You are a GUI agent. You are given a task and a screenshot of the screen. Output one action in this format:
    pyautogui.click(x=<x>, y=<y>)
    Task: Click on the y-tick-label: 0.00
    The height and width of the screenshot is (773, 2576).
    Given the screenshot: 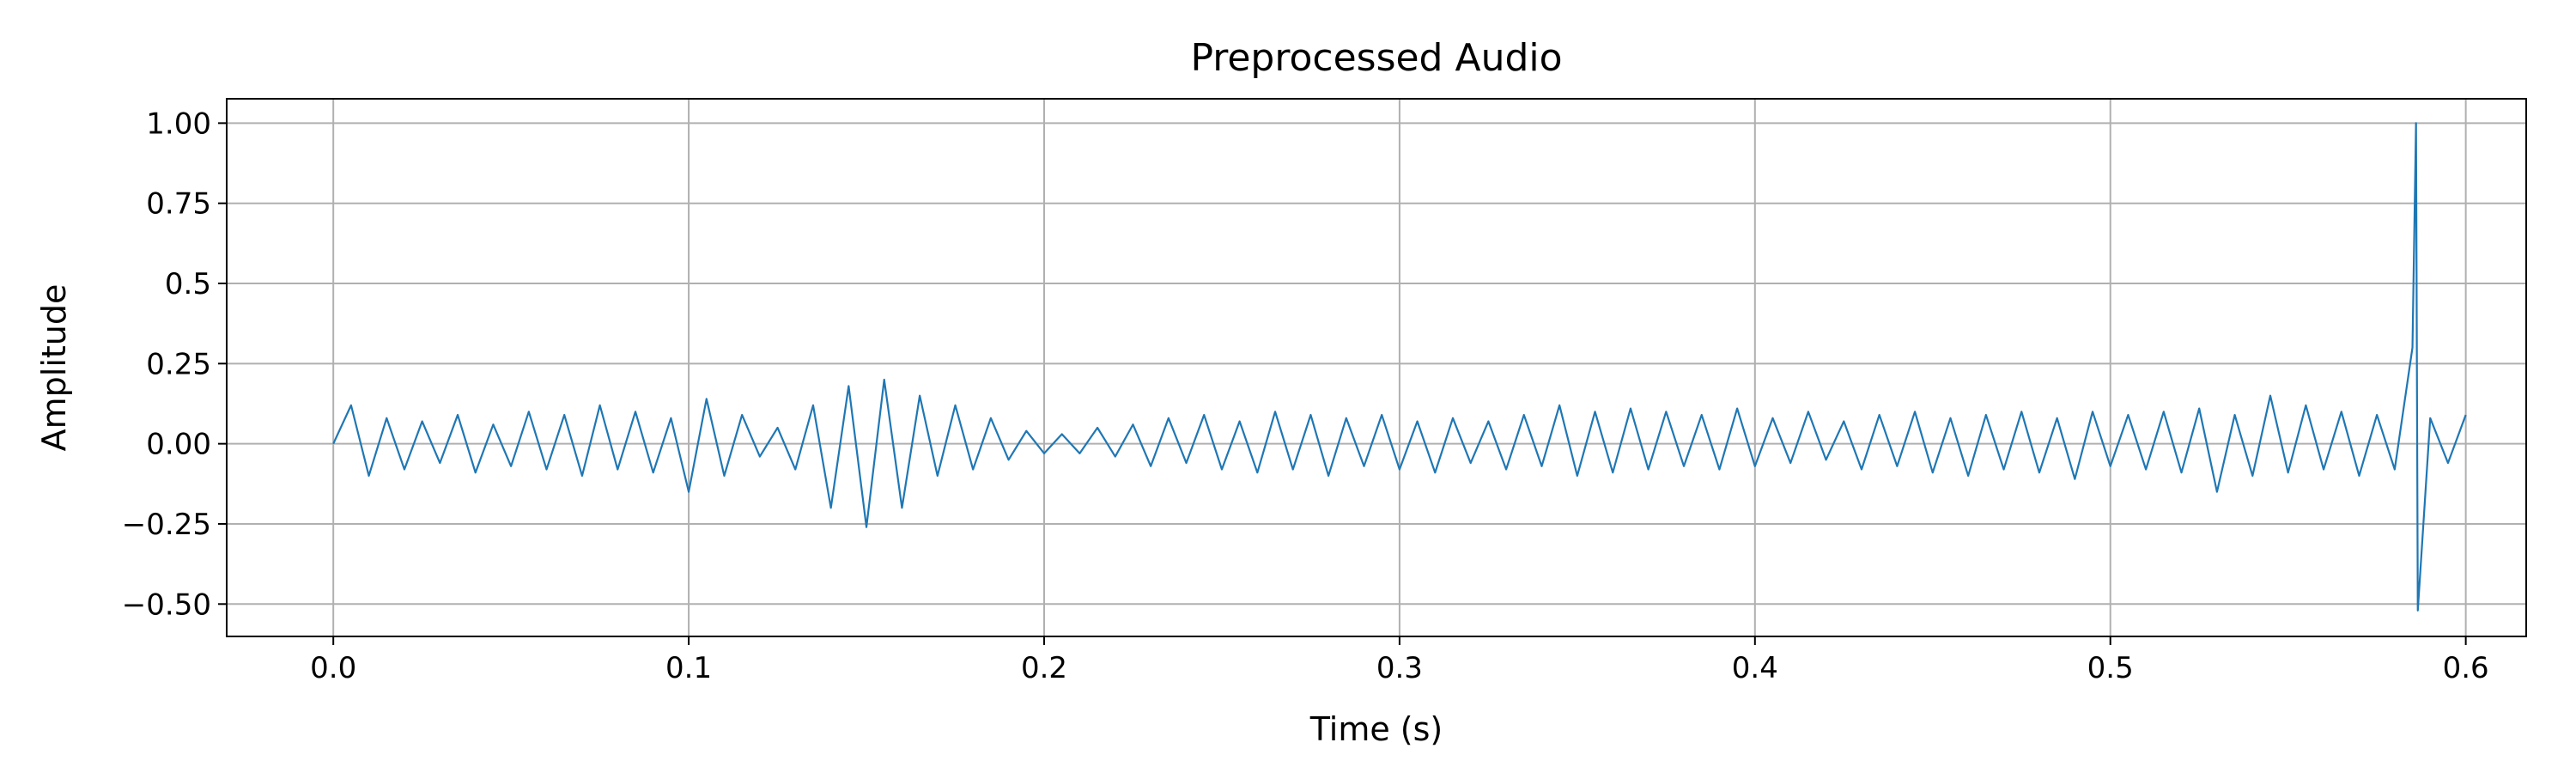 What is the action you would take?
    pyautogui.click(x=178, y=445)
    